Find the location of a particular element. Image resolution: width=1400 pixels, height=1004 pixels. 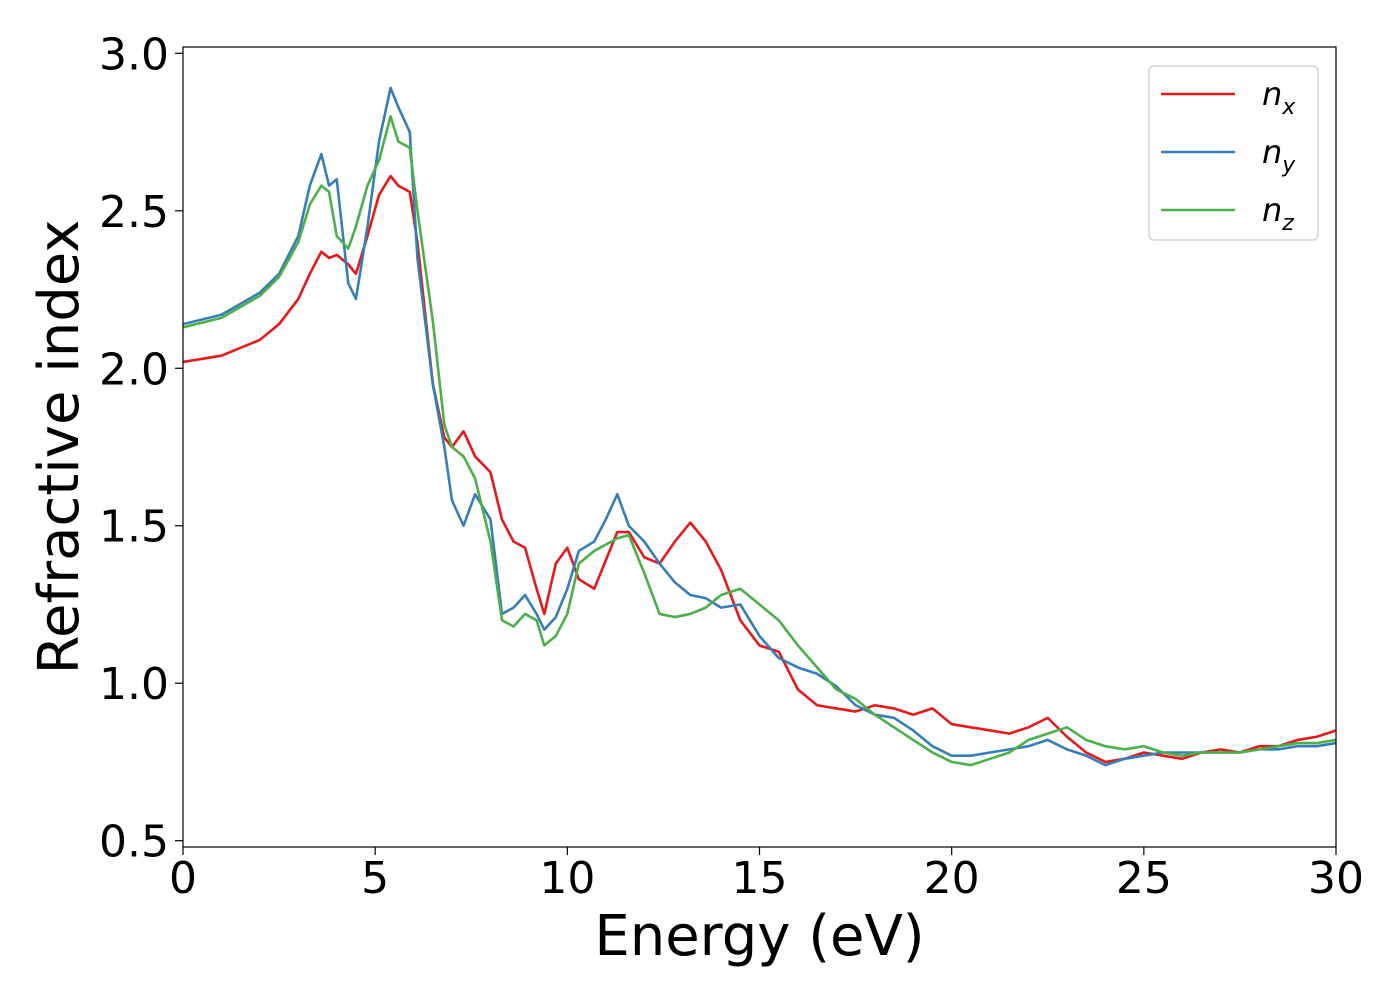

legend-label-subscript: y is located at coordinates (1288, 165).